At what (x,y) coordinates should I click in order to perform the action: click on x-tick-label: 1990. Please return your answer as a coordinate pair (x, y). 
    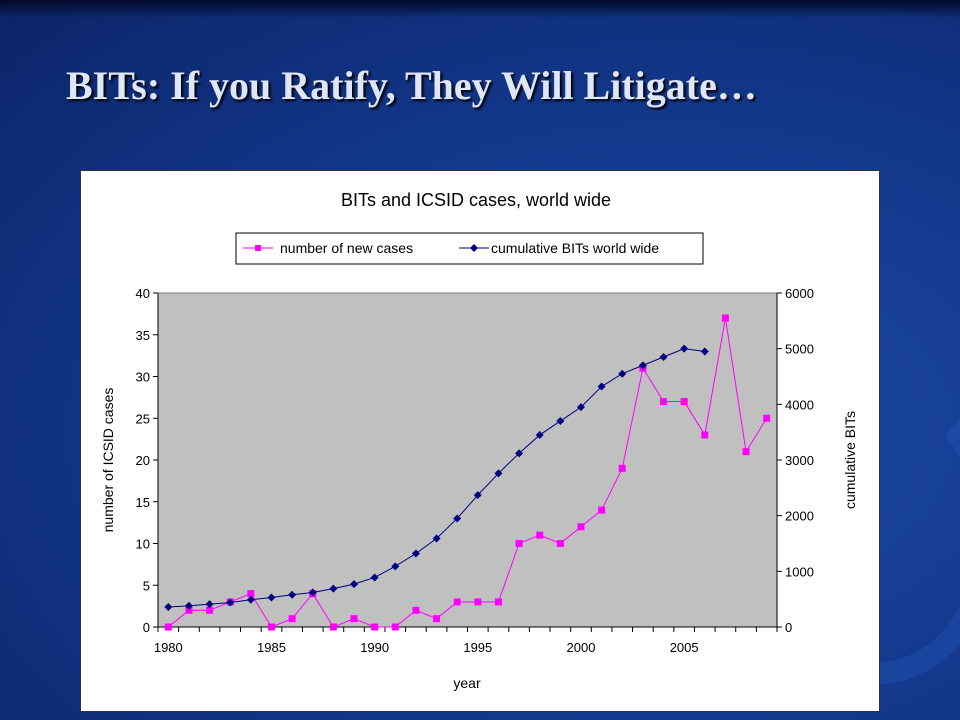
    Looking at the image, I should click on (374, 647).